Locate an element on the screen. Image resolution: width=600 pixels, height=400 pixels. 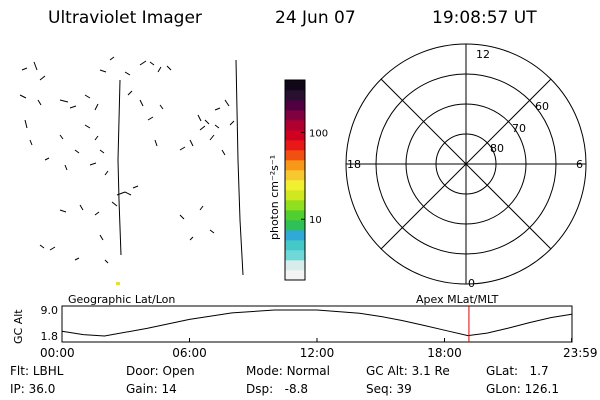
filter-label: Flt: is located at coordinates (19, 371).